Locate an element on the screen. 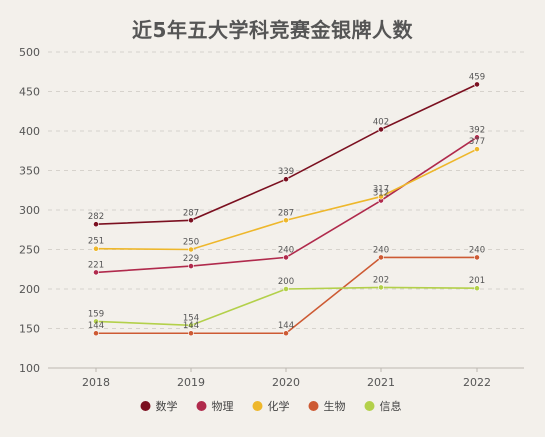  y-tick-label: 350 is located at coordinates (29, 171).